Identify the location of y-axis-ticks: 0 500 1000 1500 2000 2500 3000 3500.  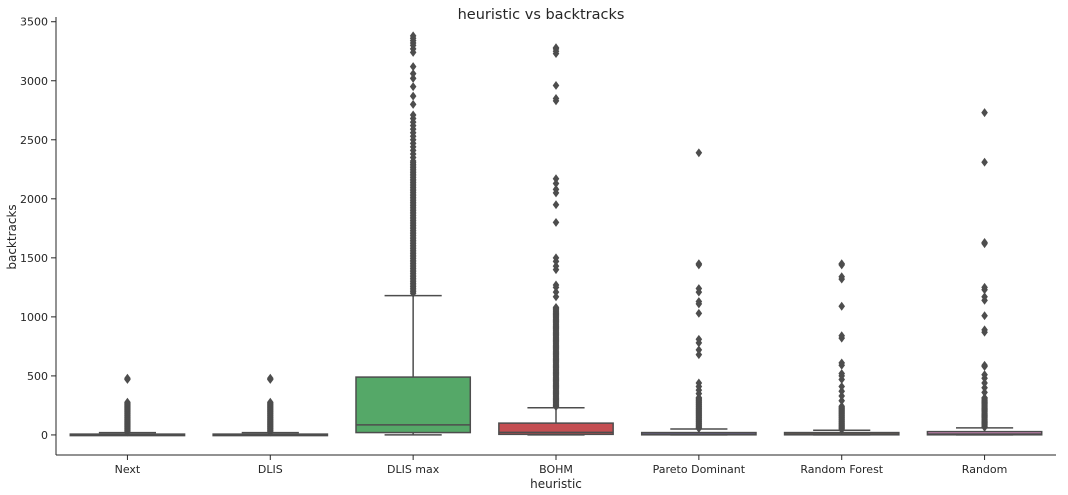
(38, 229).